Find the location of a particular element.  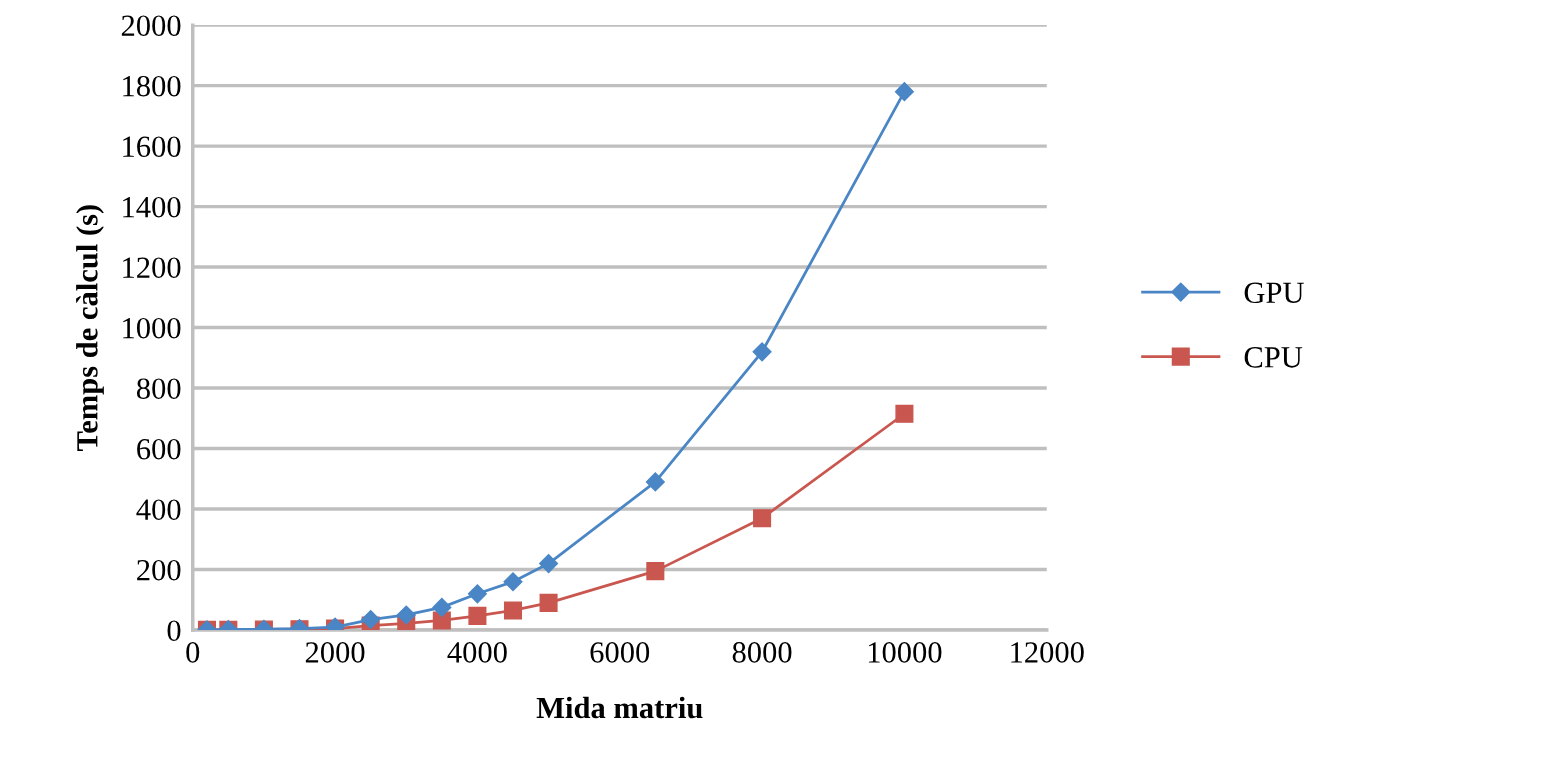

legend-label: GPU is located at coordinates (1274, 293).